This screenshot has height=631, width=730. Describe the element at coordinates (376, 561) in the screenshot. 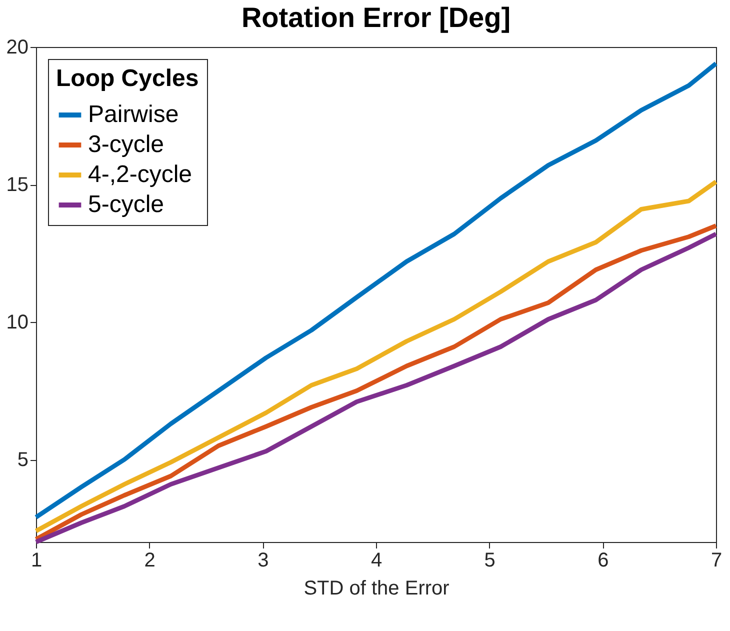

I see `x-tick-label: 4` at that location.